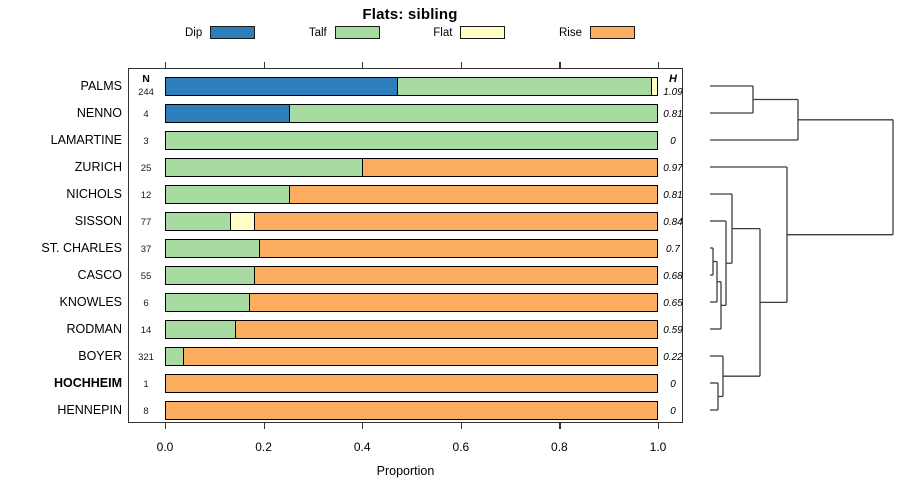 The image size is (900, 500). Describe the element at coordinates (98, 167) in the screenshot. I see `row-label: ZURICH` at that location.